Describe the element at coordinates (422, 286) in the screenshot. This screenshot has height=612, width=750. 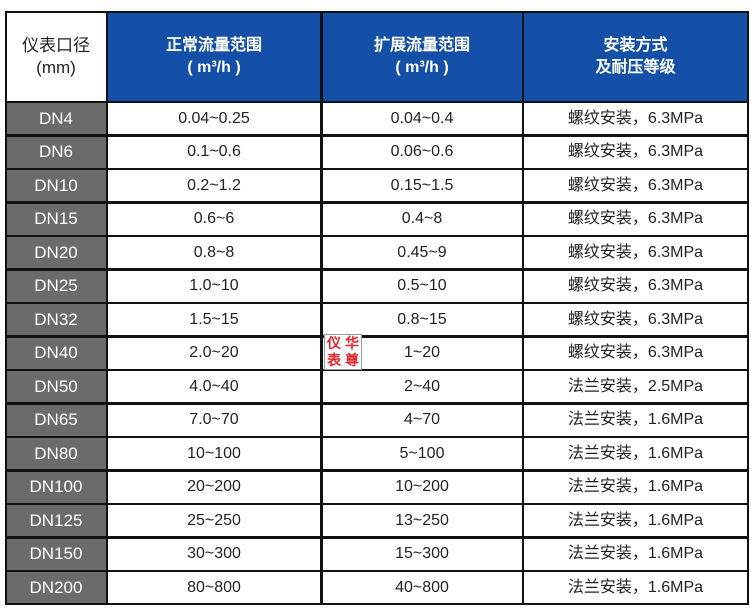
I see `extended-flow-cell: 0.5~10` at that location.